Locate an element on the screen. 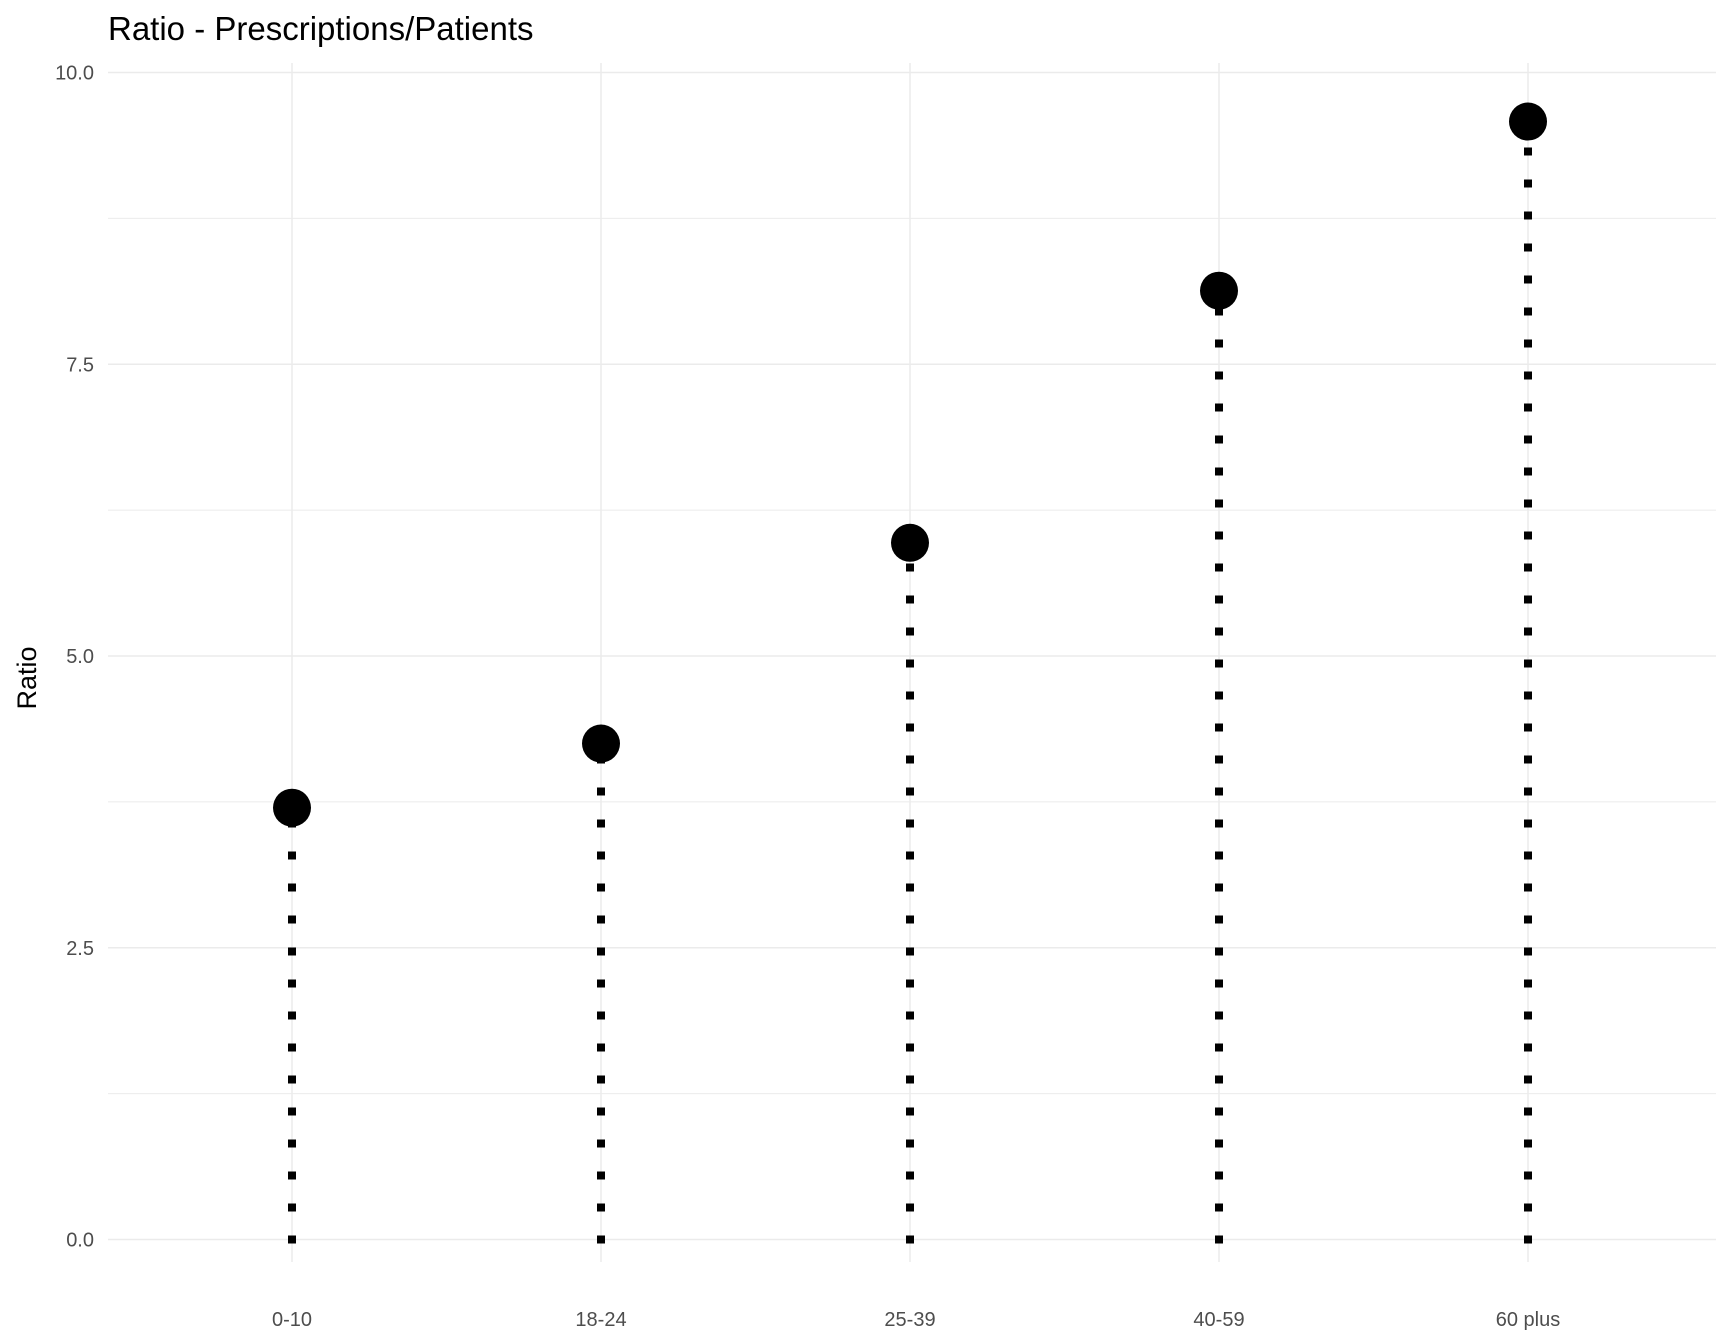 The width and height of the screenshot is (1728, 1344). x-tick-label: 0-10 is located at coordinates (292, 1320).